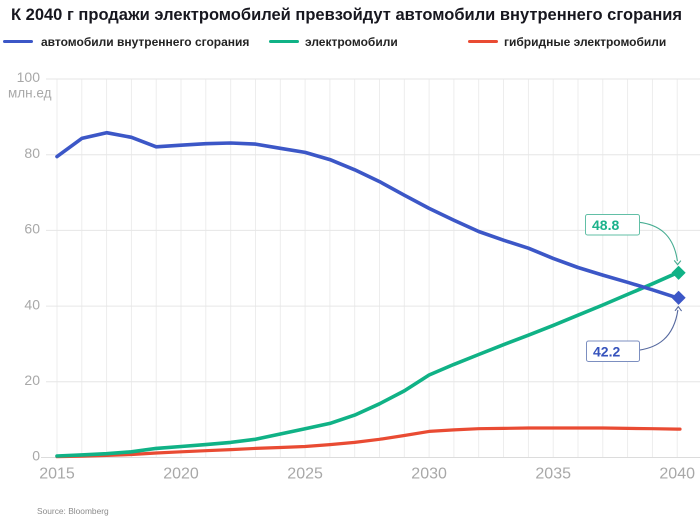 The width and height of the screenshot is (700, 527). I want to click on svg-text: 42.2, so click(606, 352).